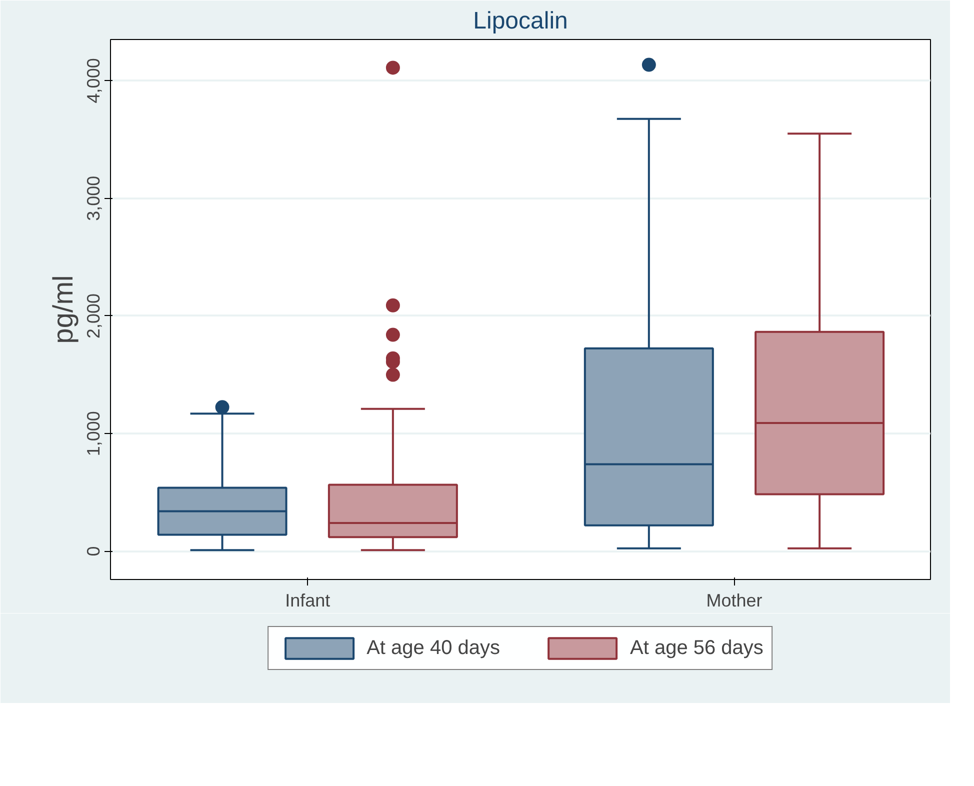  Describe the element at coordinates (520, 21) in the screenshot. I see `chart-title: Lipocalin` at that location.